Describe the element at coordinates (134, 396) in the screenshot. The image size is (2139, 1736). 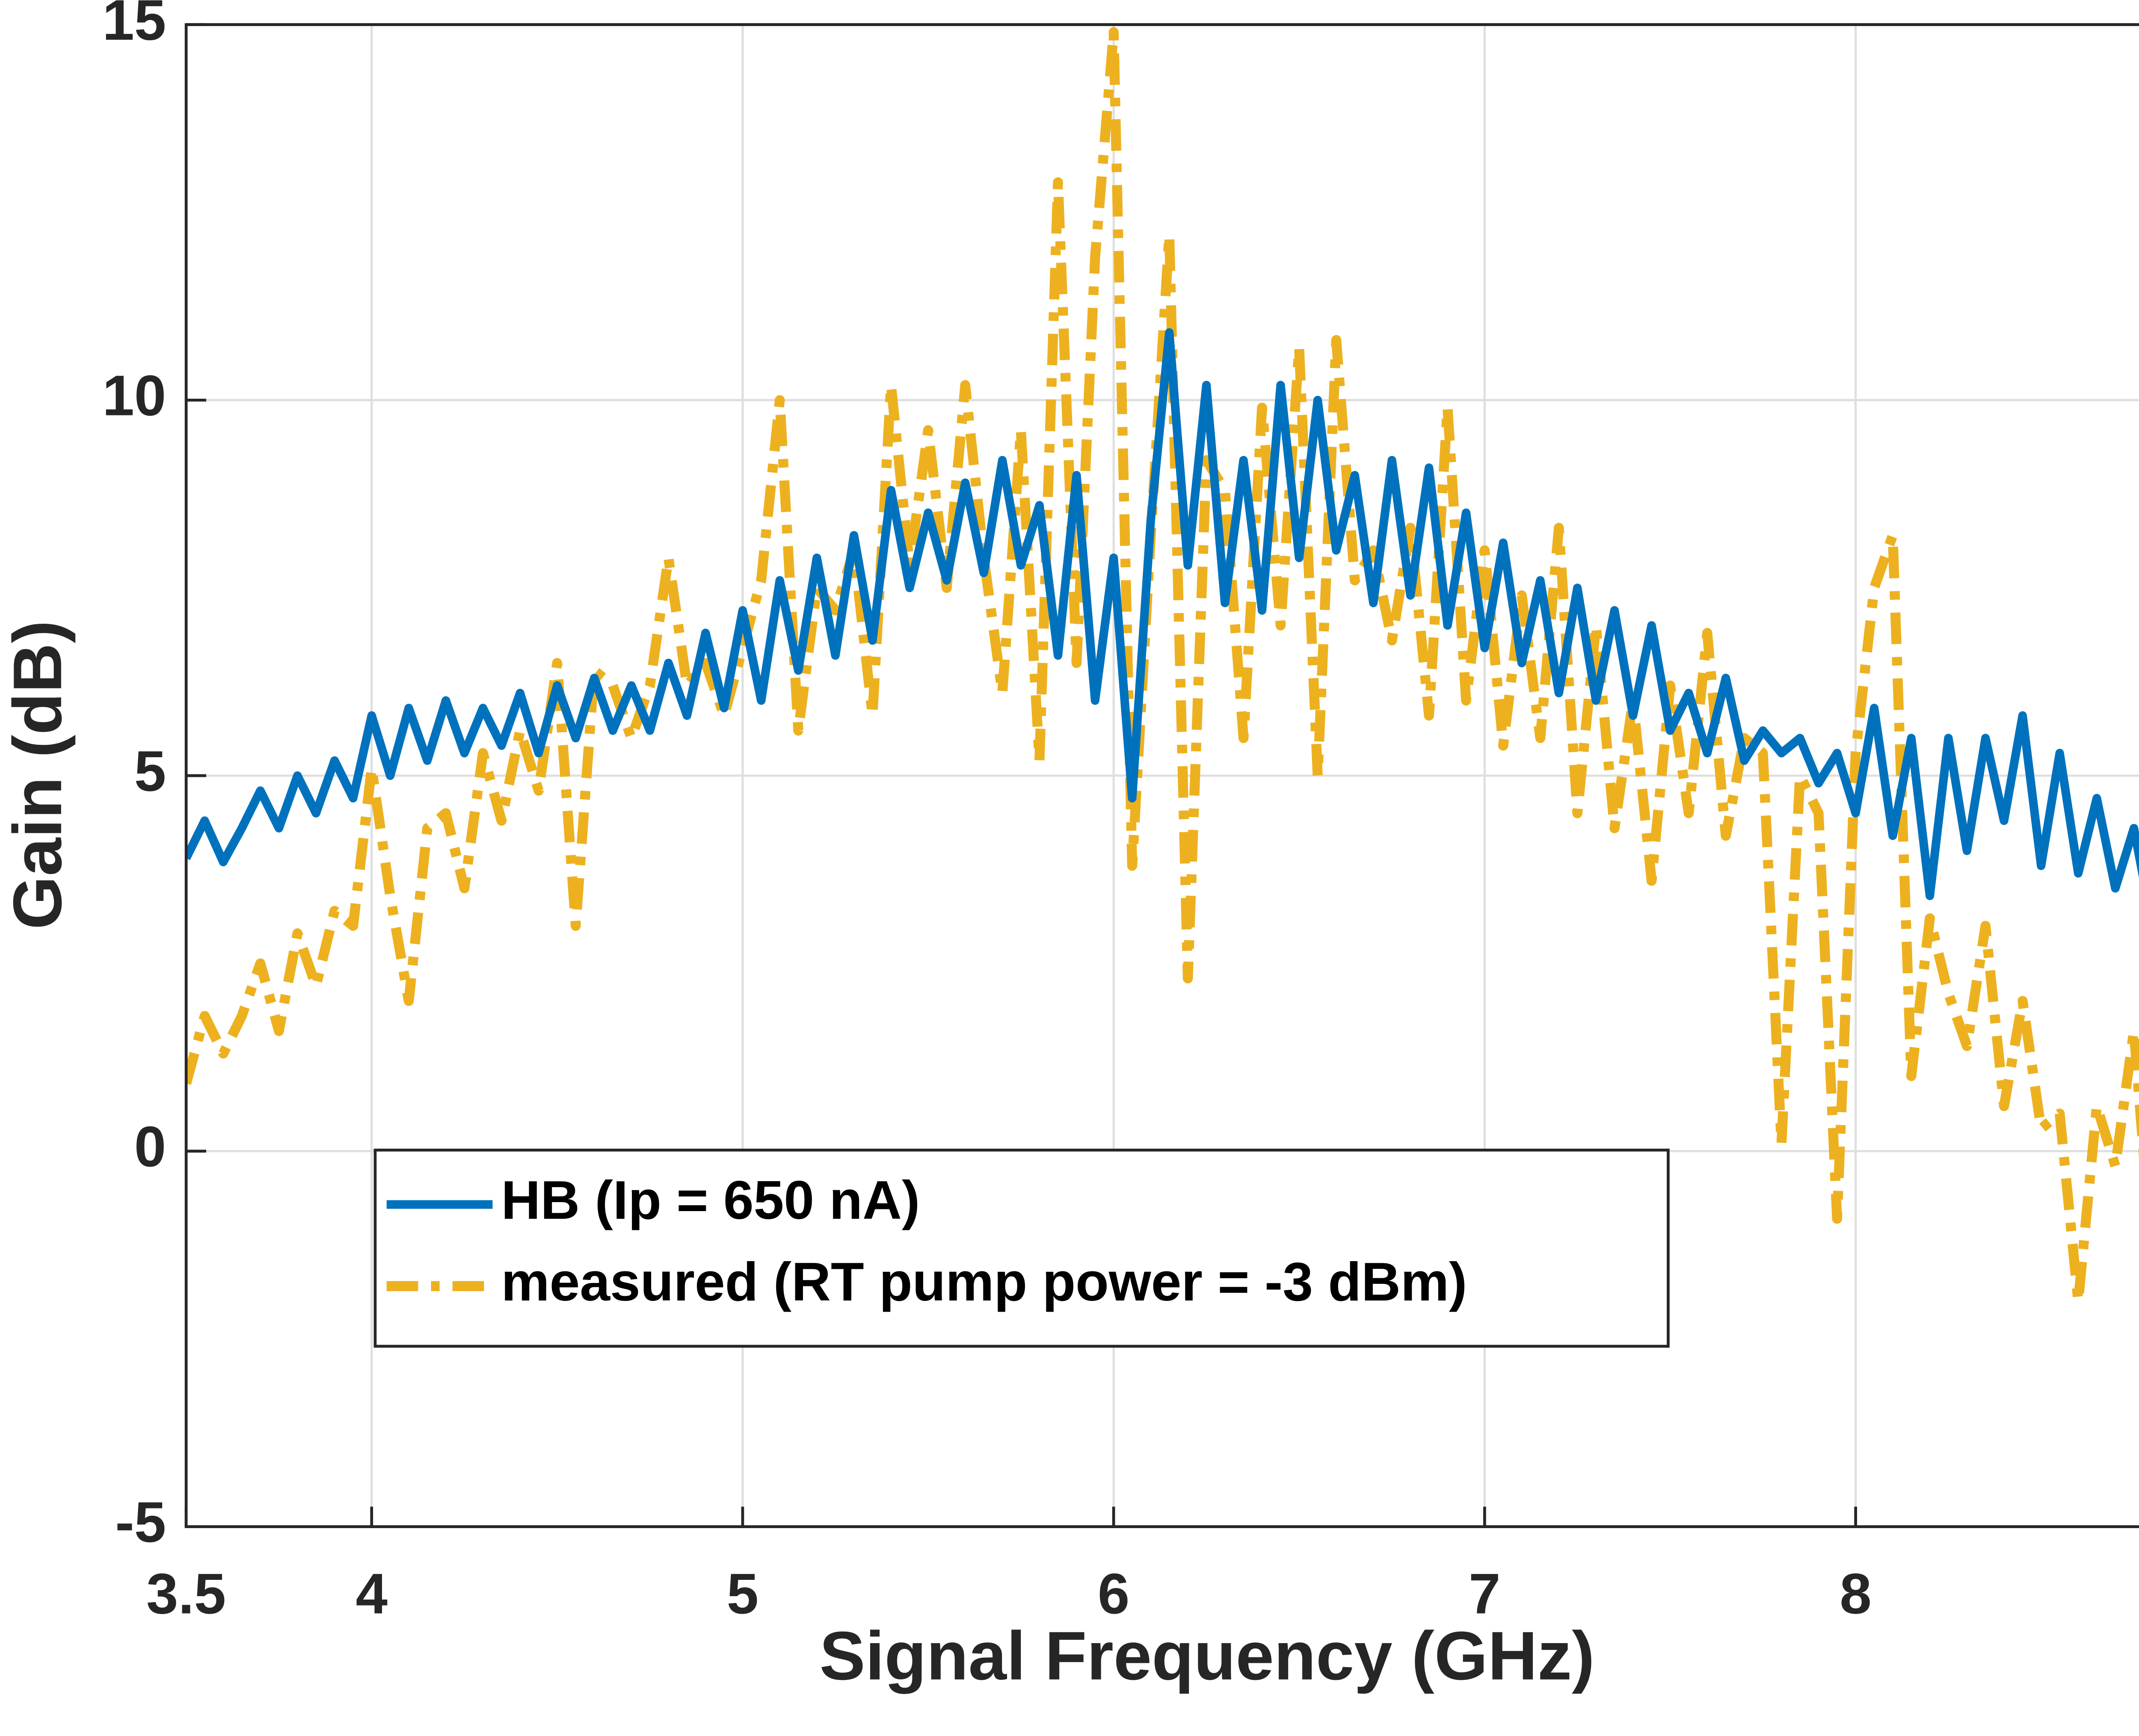
I see `y-tick-label: 10` at that location.